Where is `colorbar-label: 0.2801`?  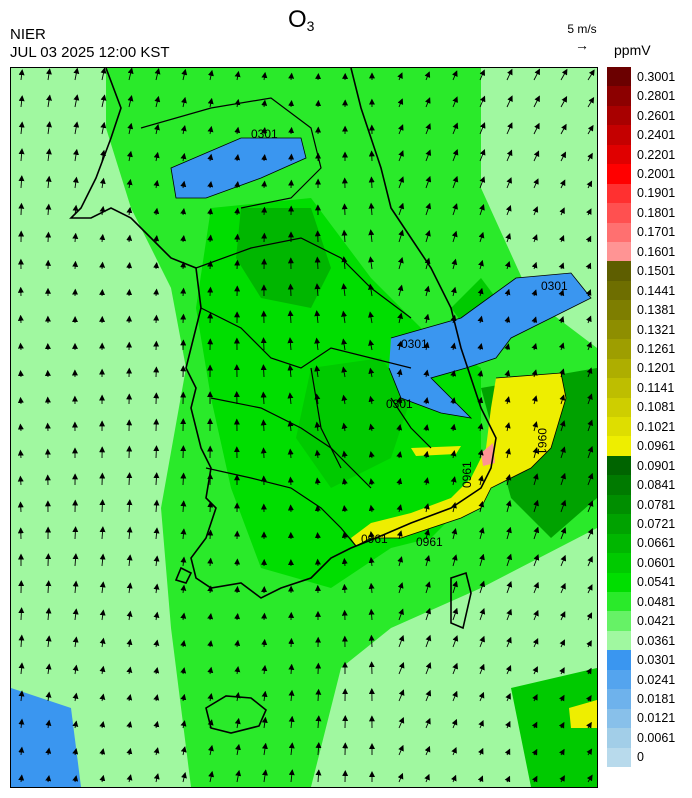 colorbar-label: 0.2801 is located at coordinates (656, 96).